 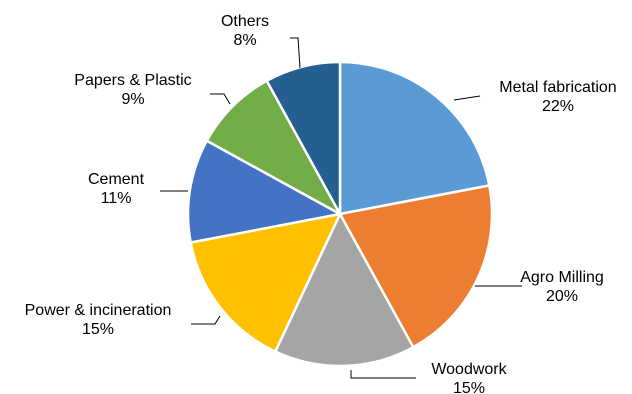 I want to click on leader-line-power-and-incineration, so click(x=206, y=320).